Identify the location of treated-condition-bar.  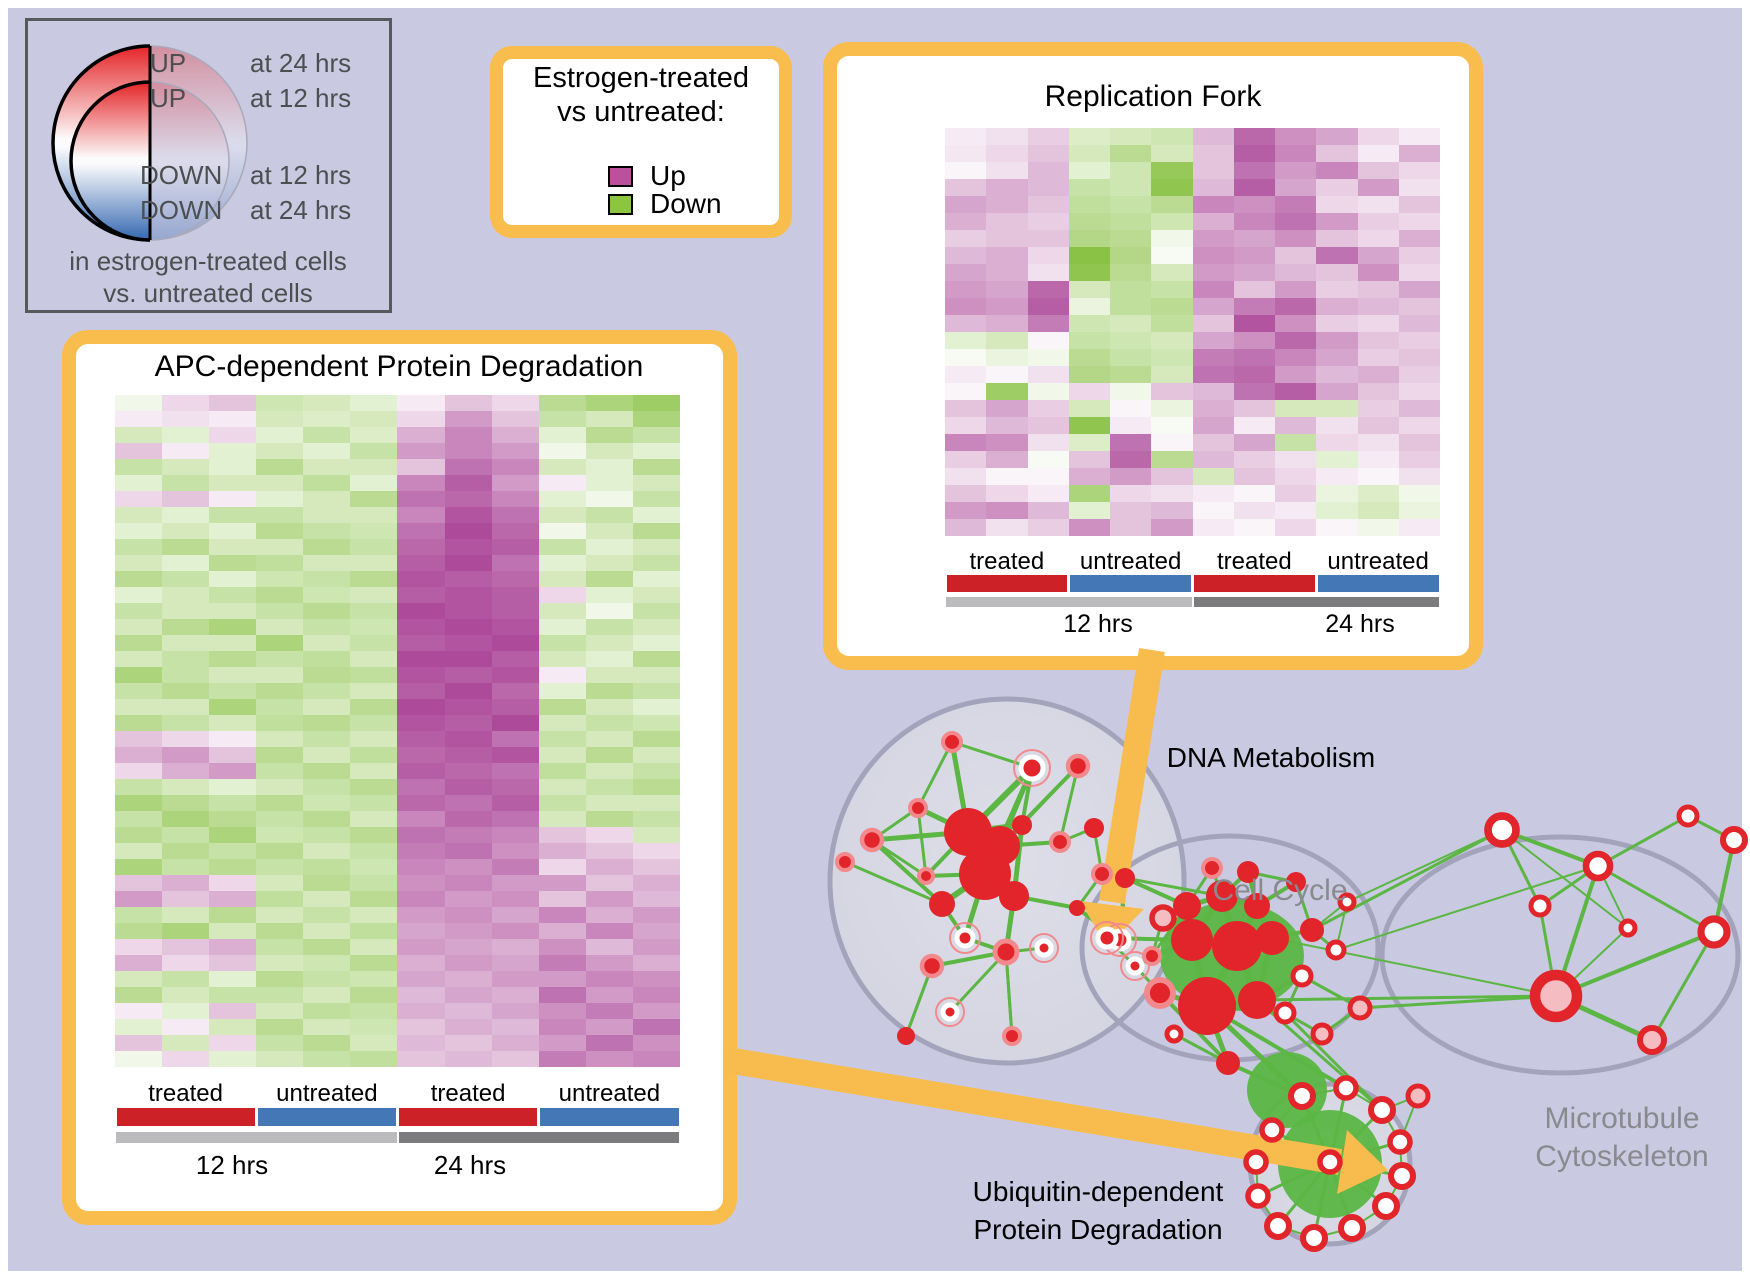
(185, 1117).